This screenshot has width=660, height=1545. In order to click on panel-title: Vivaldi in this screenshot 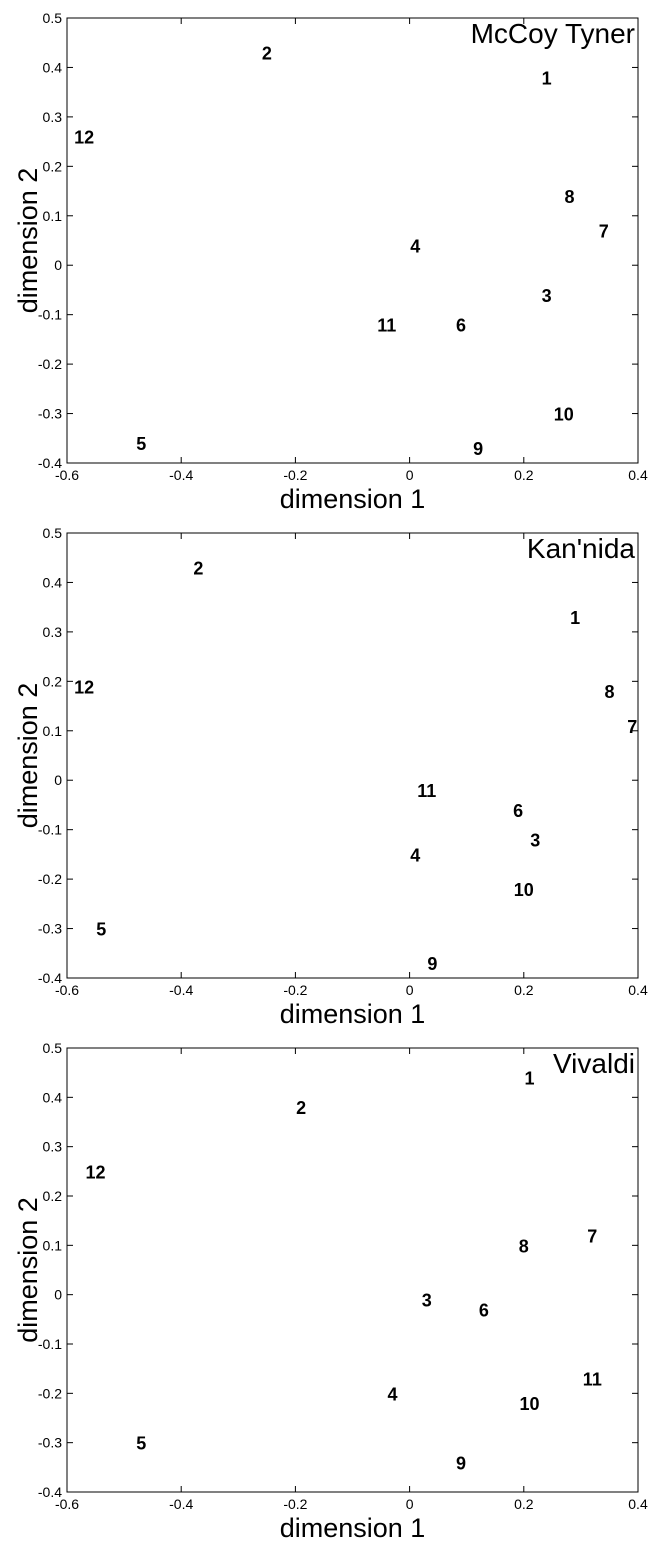, I will do `click(594, 1063)`.